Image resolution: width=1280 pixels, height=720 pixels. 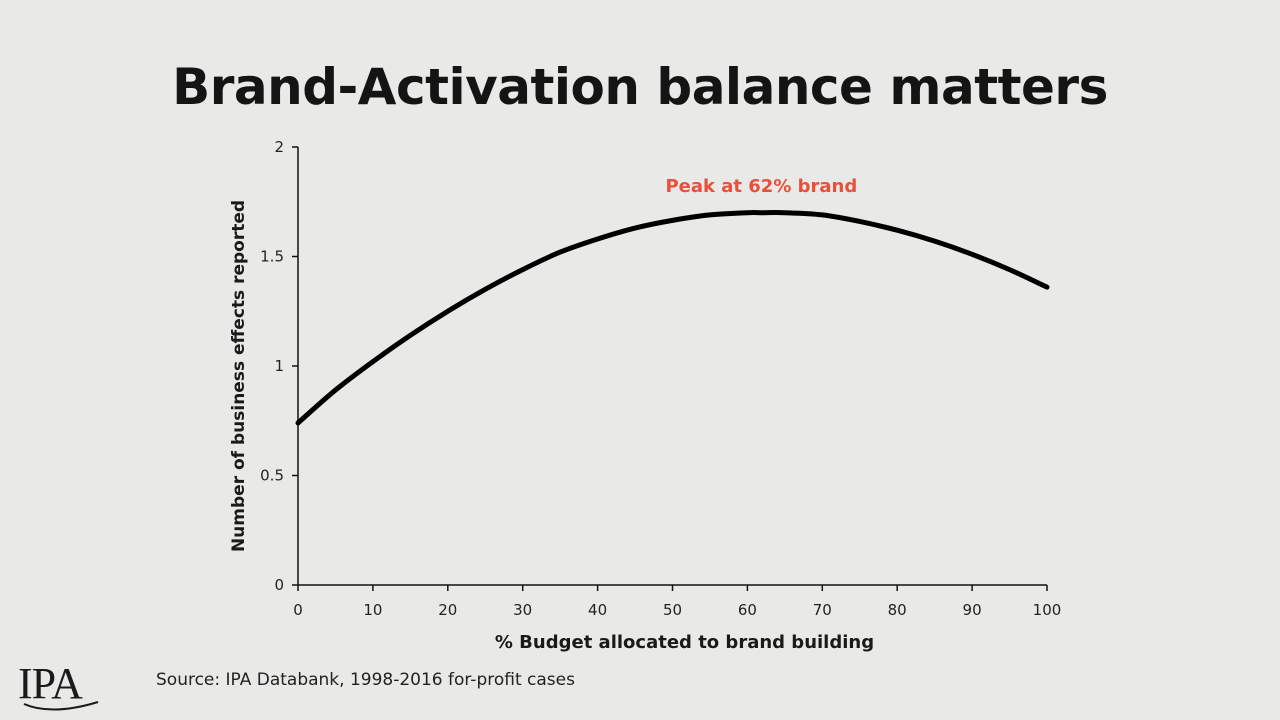 What do you see at coordinates (239, 376) in the screenshot?
I see `y-axis-label: Number of business effects reported` at bounding box center [239, 376].